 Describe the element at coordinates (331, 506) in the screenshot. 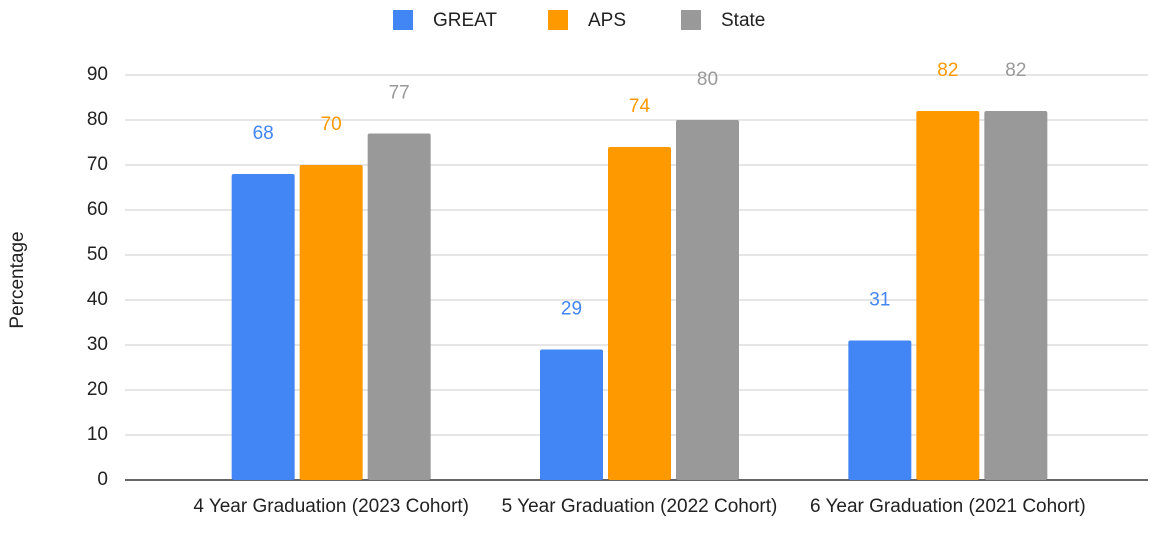

I see `x-tick-label: 4 Year Graduation (2023 Cohort)` at that location.